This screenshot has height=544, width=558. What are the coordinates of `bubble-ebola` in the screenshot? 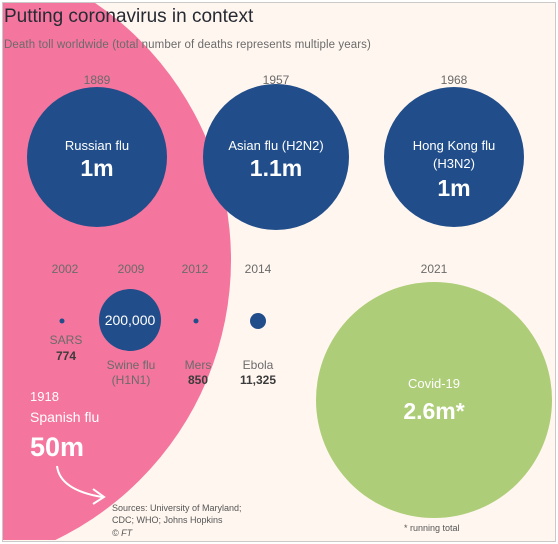 It's located at (258, 321).